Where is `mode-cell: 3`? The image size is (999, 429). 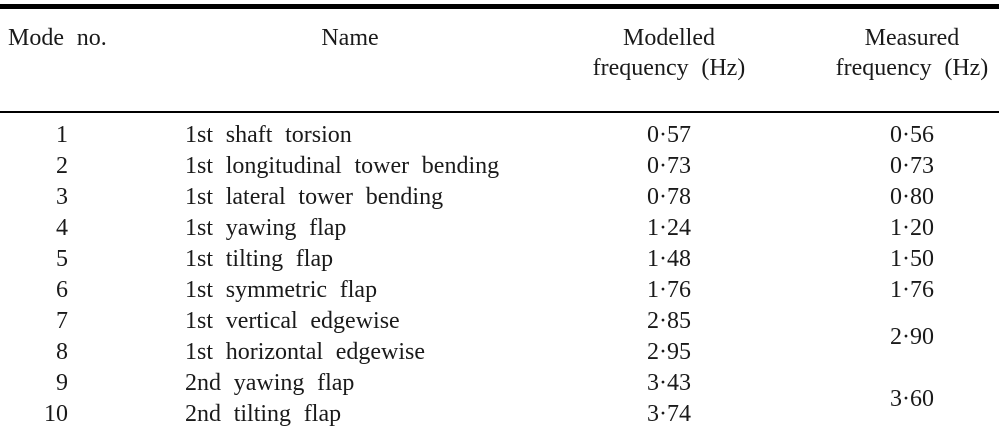
mode-cell: 3 is located at coordinates (62, 197).